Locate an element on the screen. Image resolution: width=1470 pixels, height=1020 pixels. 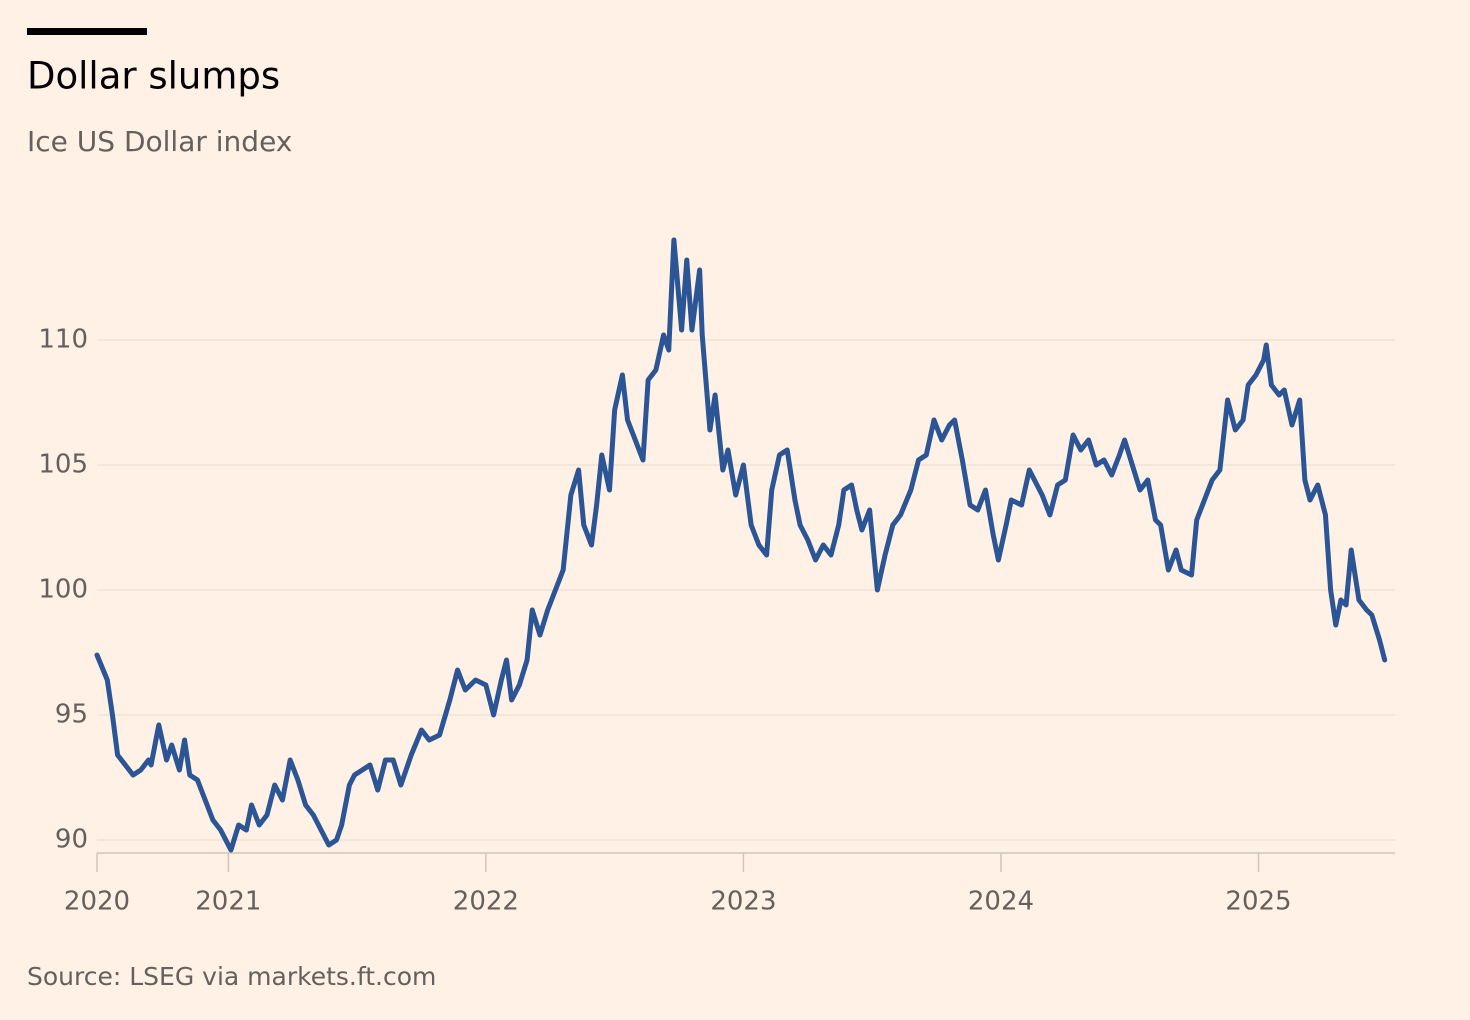
chart-title: Dollar slumps is located at coordinates (153, 76).